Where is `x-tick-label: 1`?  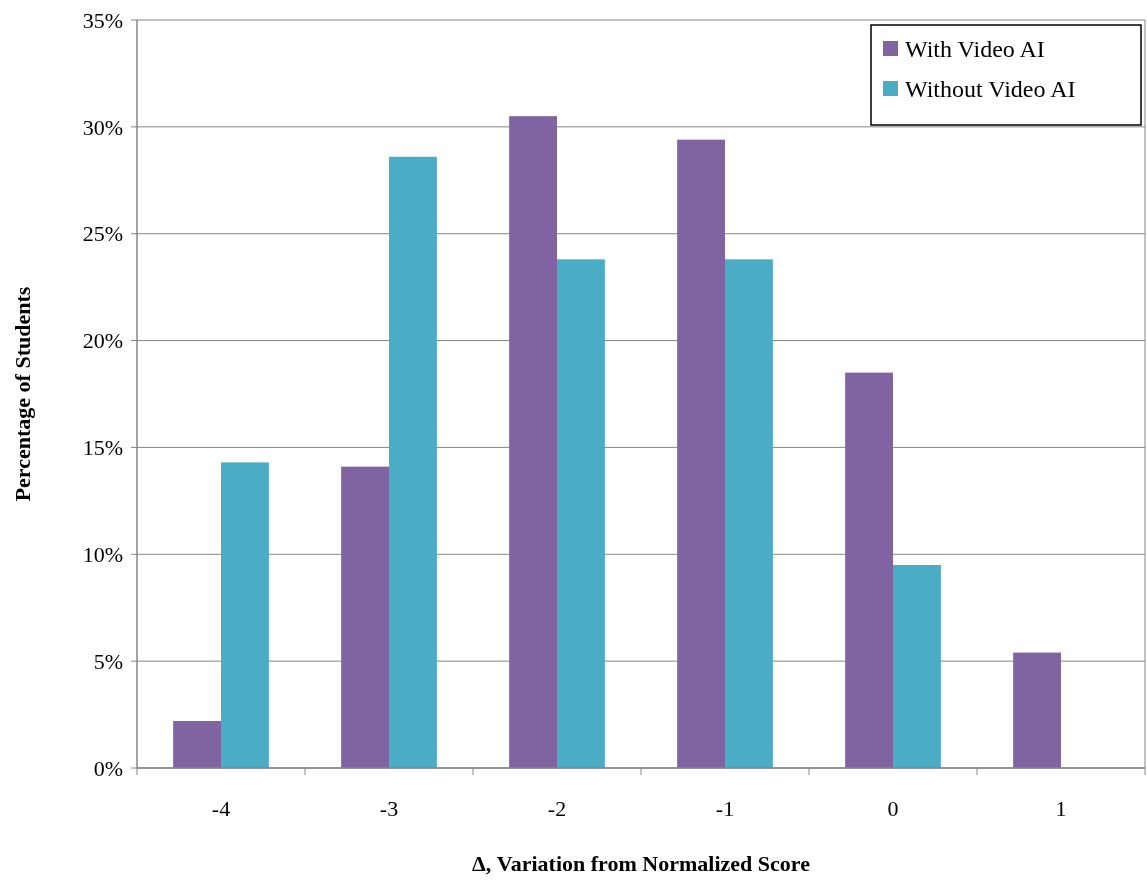
x-tick-label: 1 is located at coordinates (1061, 808).